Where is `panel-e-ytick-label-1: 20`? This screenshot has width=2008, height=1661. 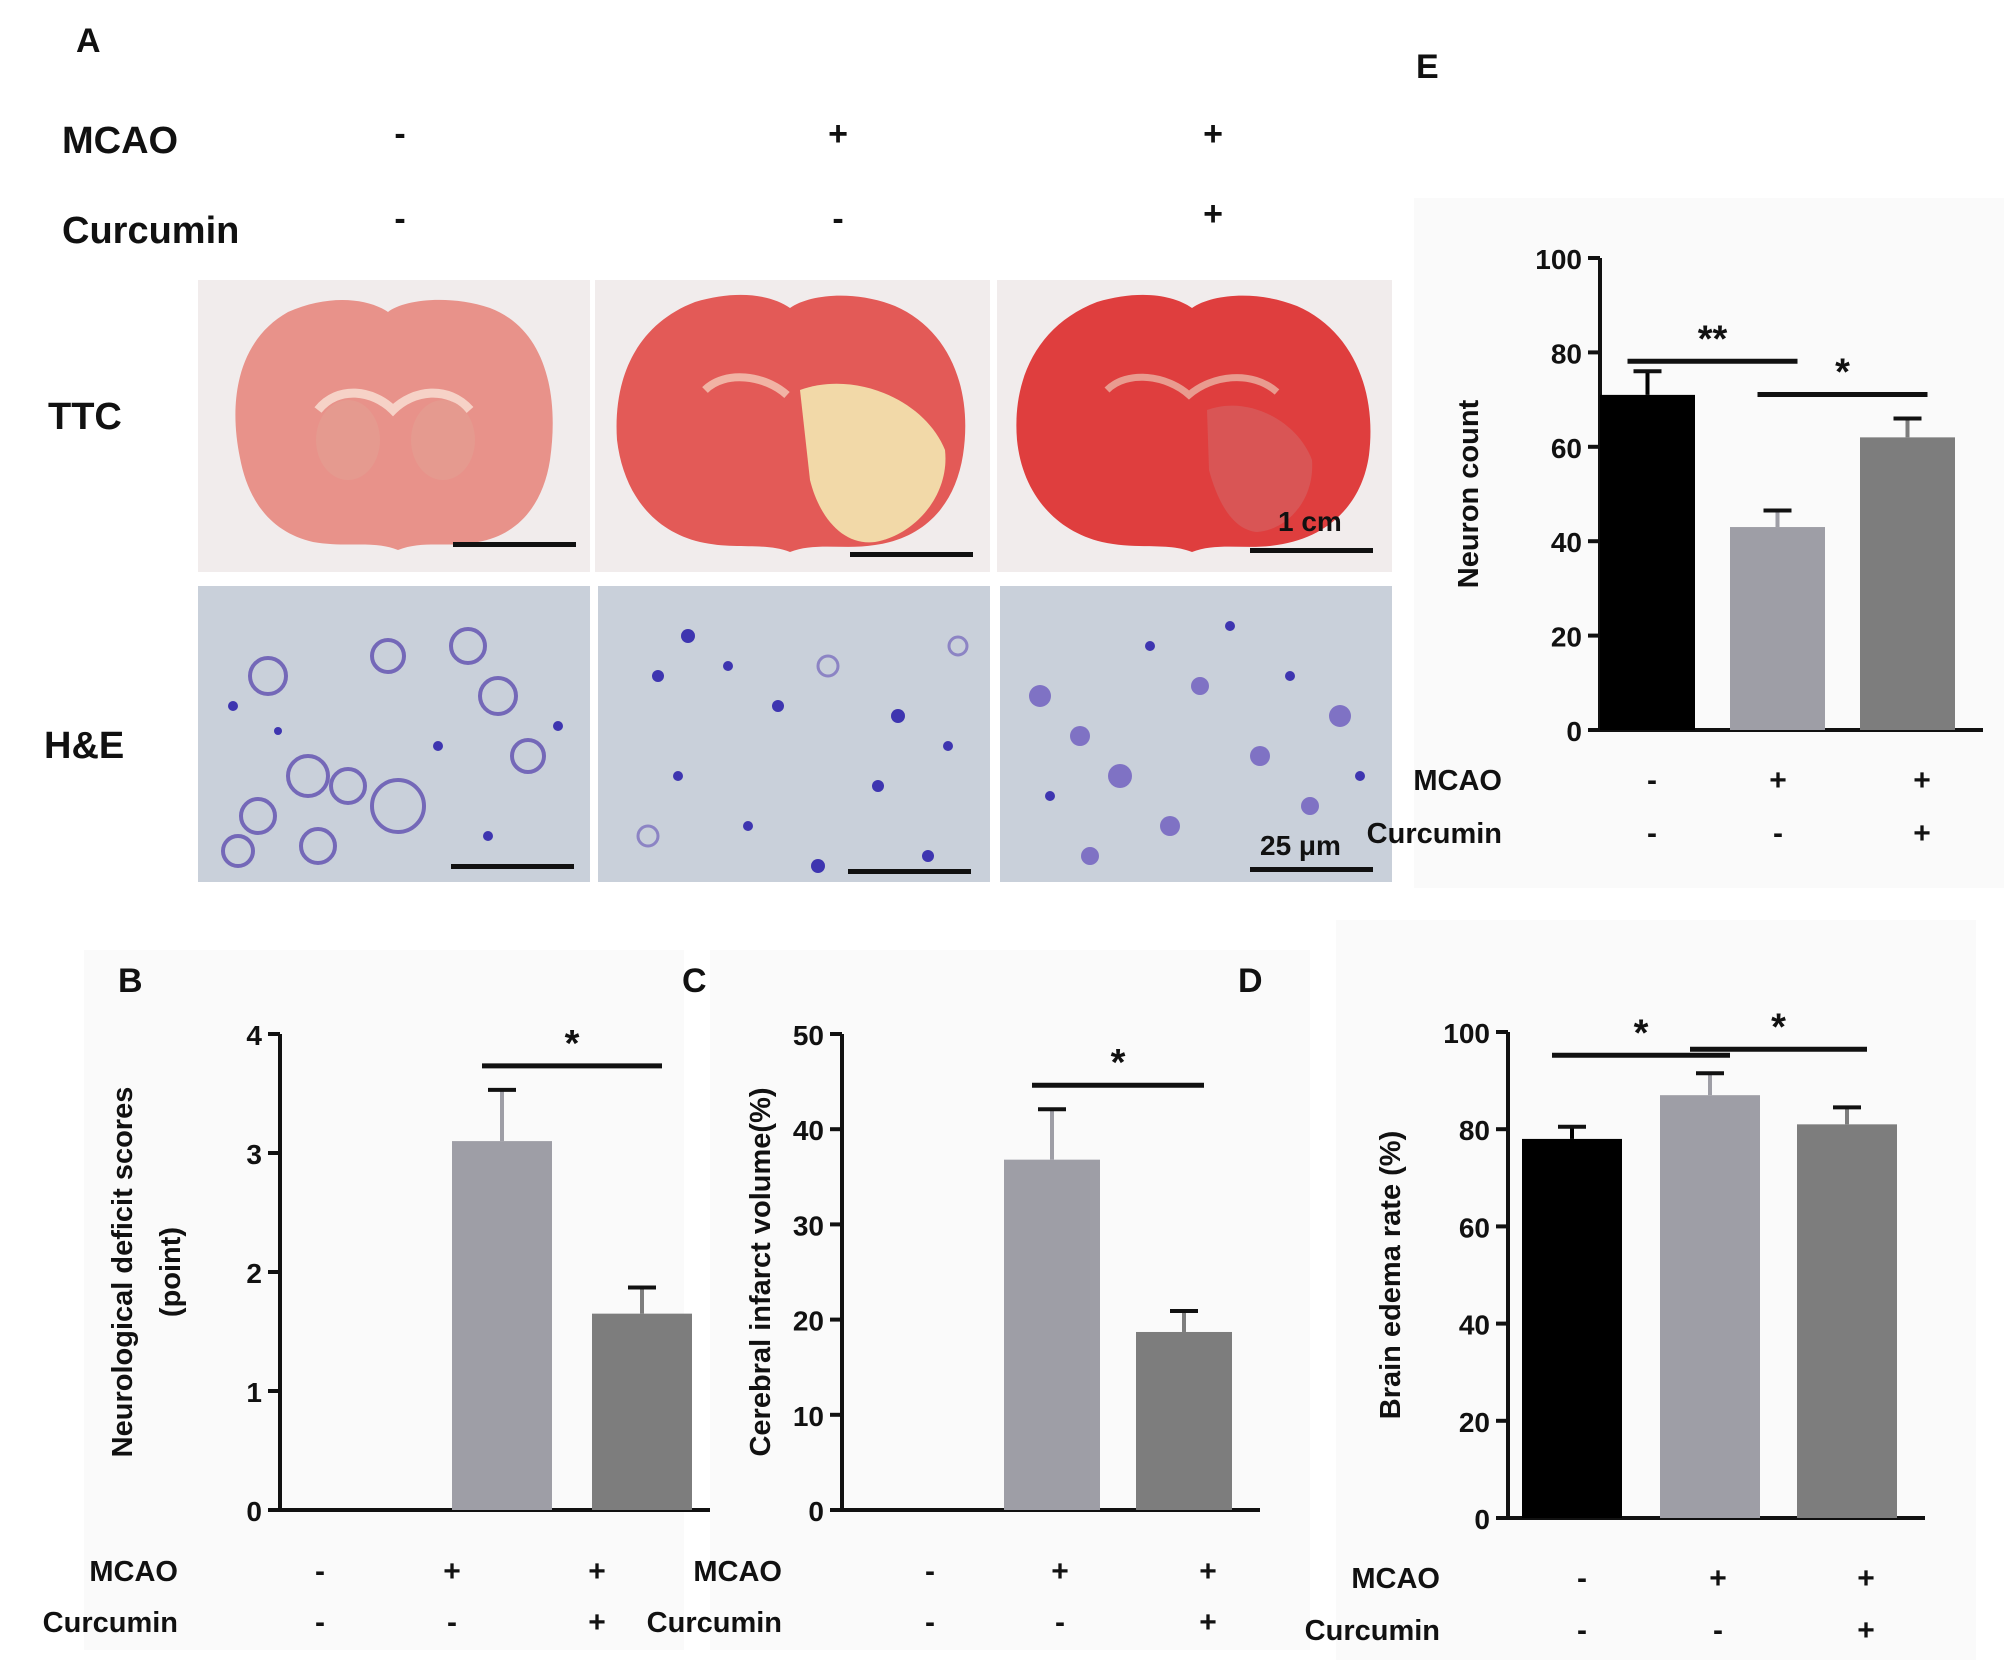
panel-e-ytick-label-1: 20 is located at coordinates (1566, 637).